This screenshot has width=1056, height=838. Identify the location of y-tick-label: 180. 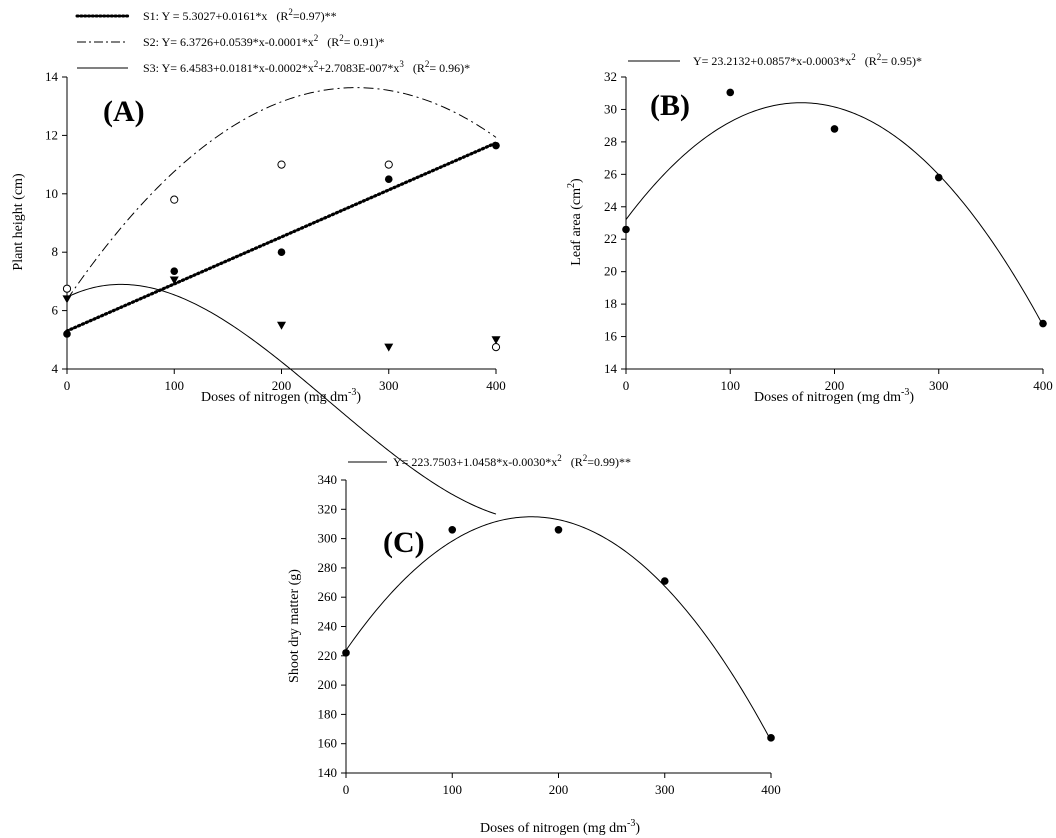
(328, 713).